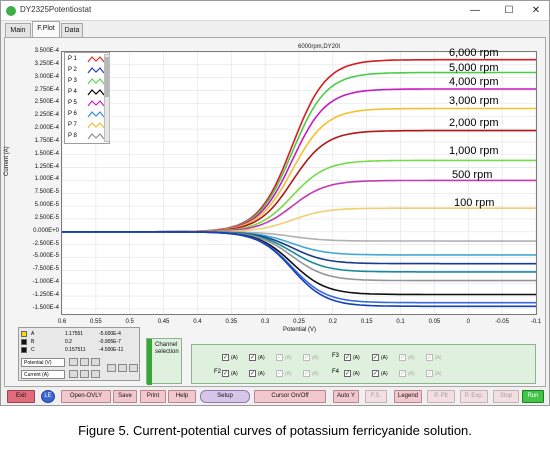 The width and height of the screenshot is (550, 450). I want to click on y-tick-label: 7.500E-5, so click(46, 192).